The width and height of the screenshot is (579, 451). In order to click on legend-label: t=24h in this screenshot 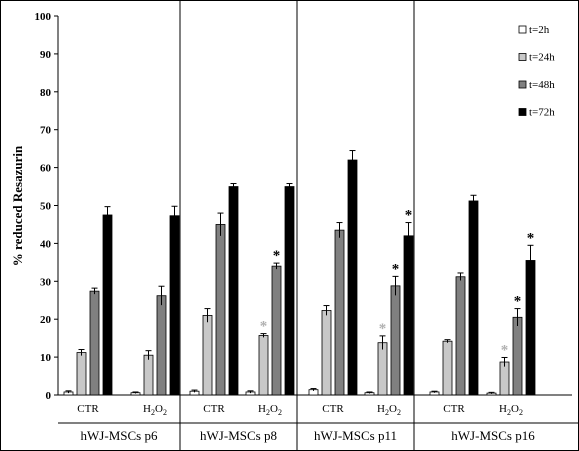, I will do `click(542, 58)`.